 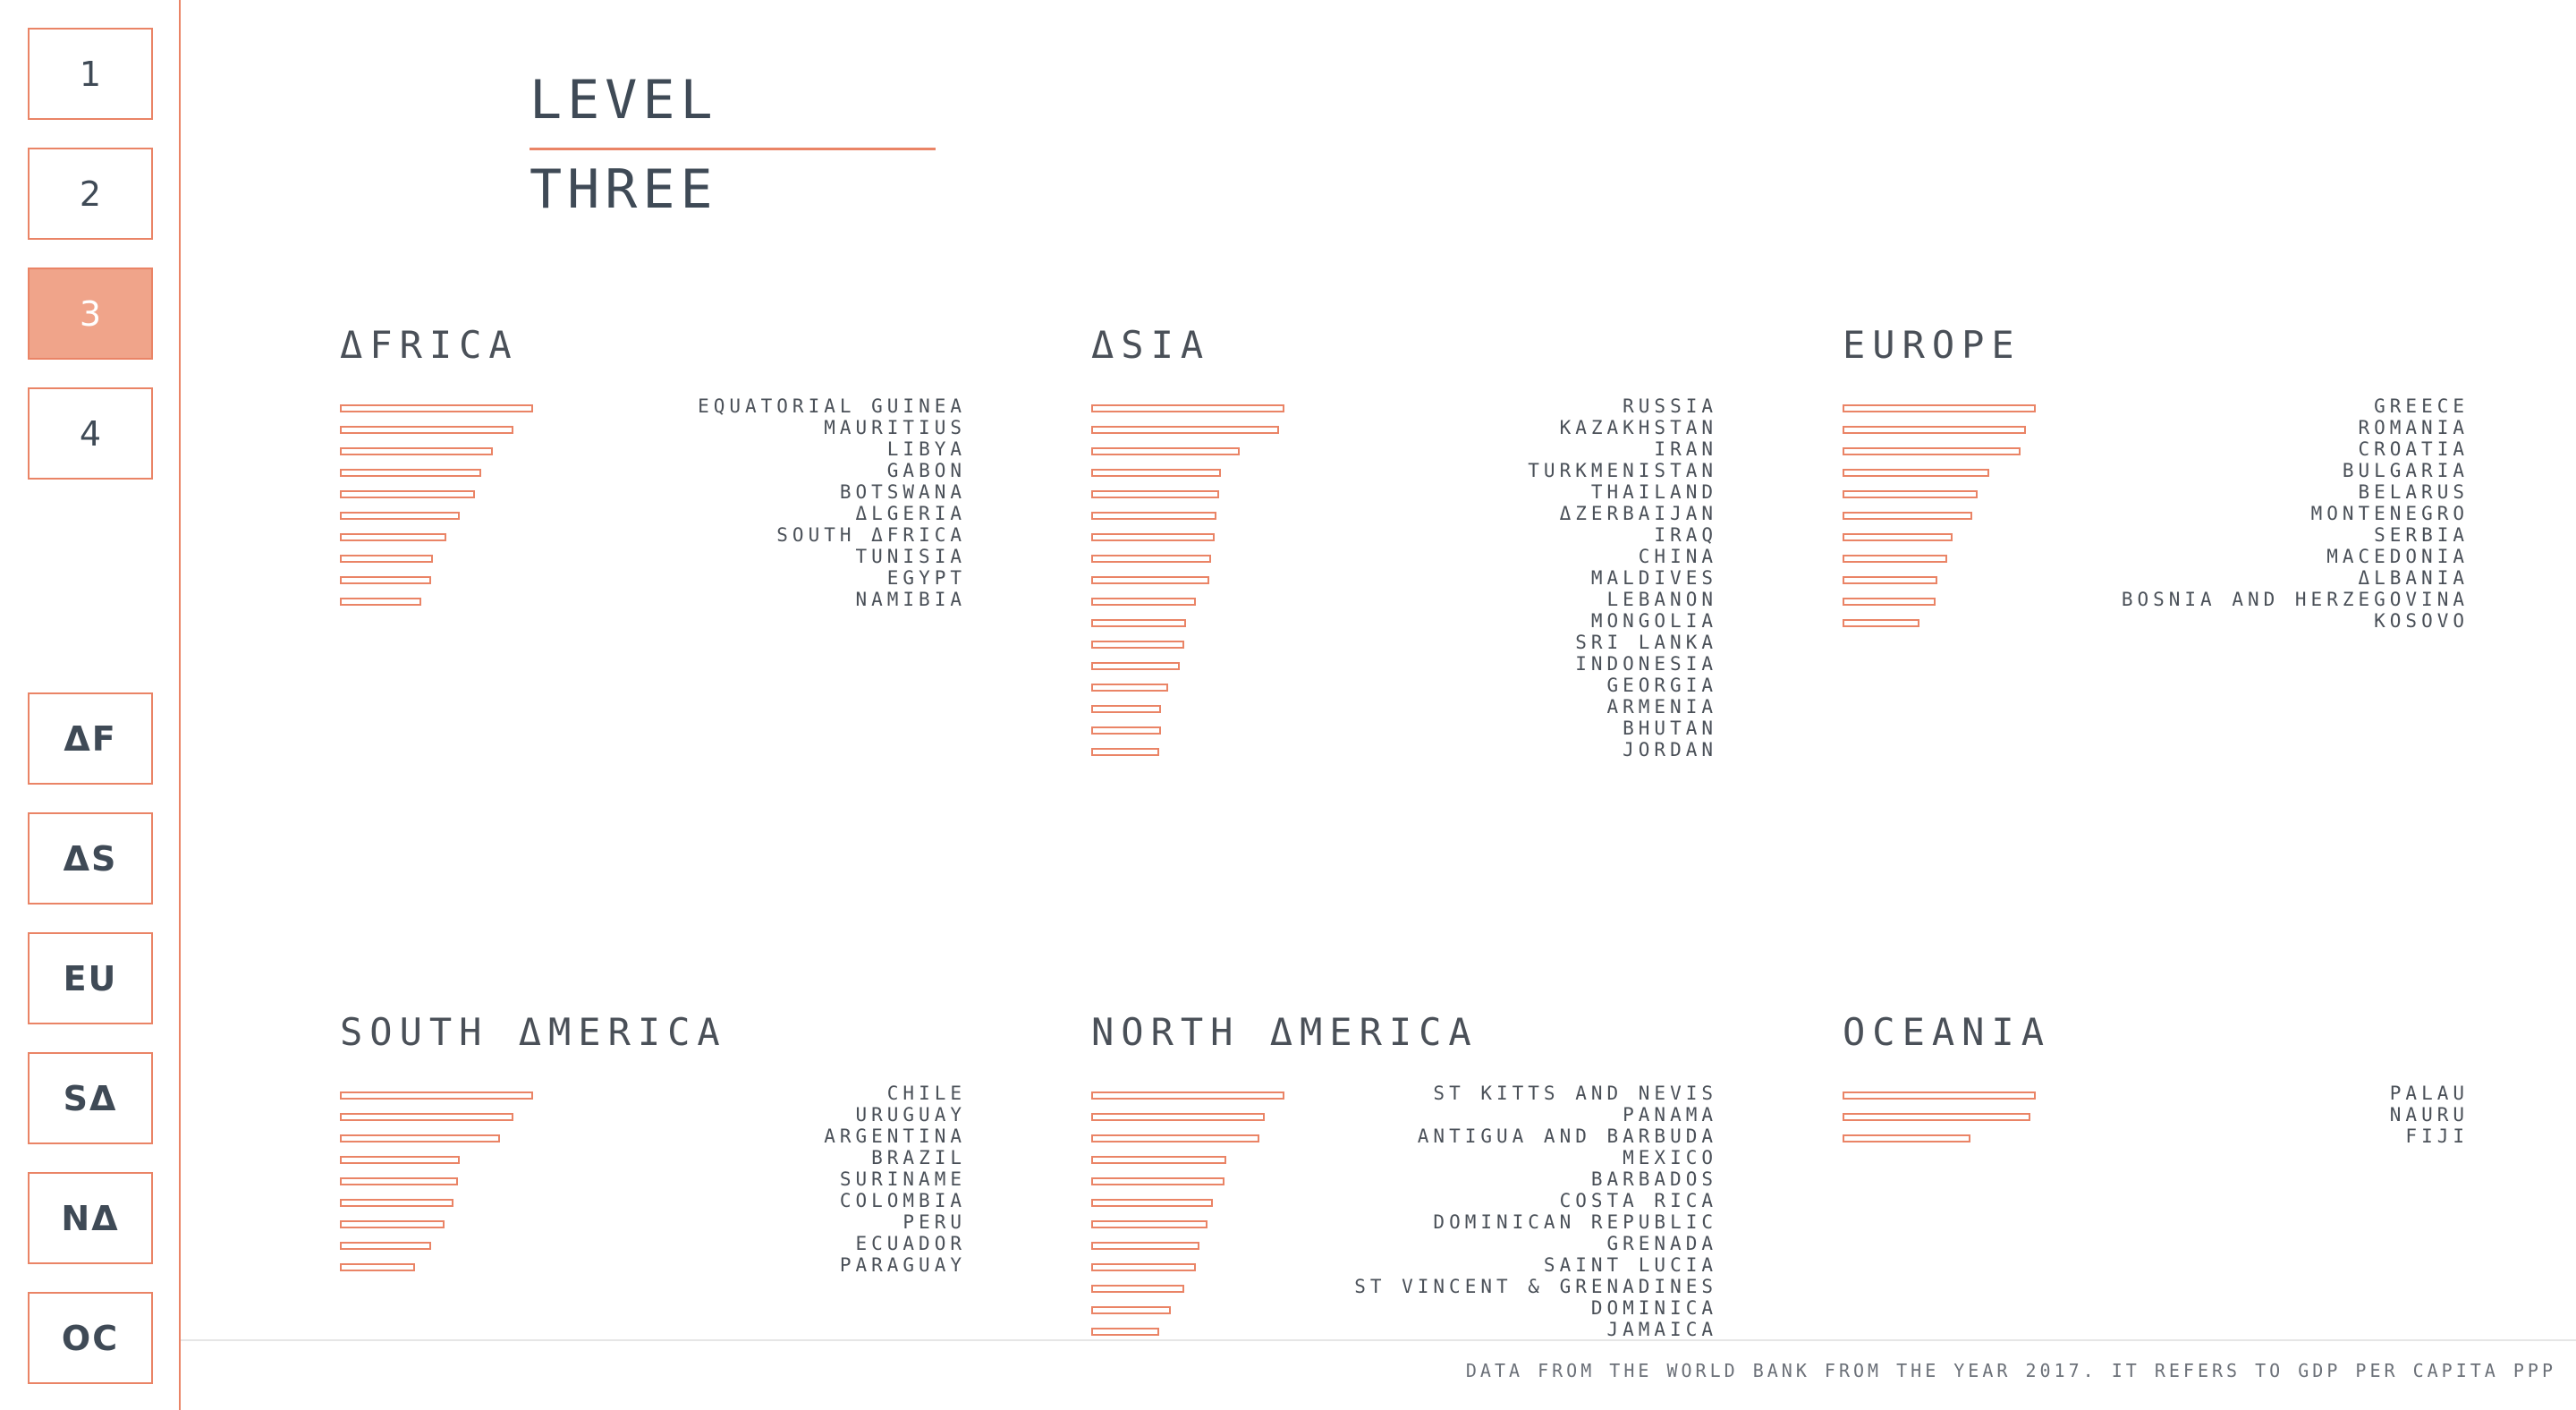 I want to click on country-label: CHILE, so click(x=926, y=1094).